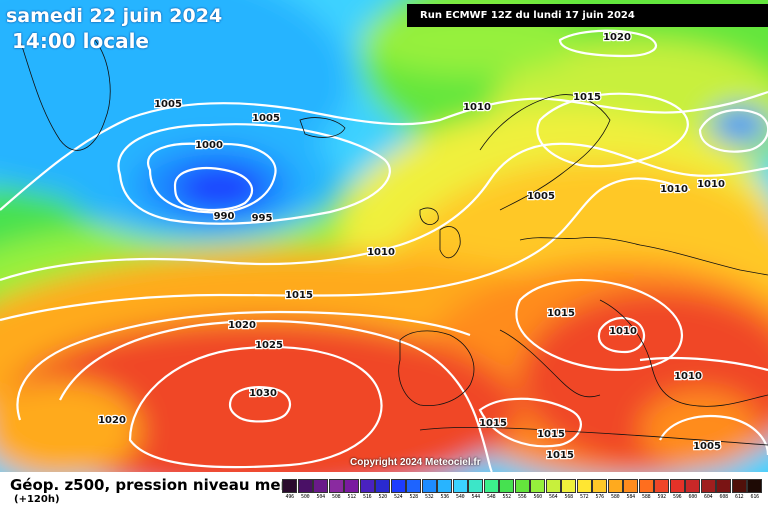  Describe the element at coordinates (321, 497) in the screenshot. I see `legend-value: 504` at that location.